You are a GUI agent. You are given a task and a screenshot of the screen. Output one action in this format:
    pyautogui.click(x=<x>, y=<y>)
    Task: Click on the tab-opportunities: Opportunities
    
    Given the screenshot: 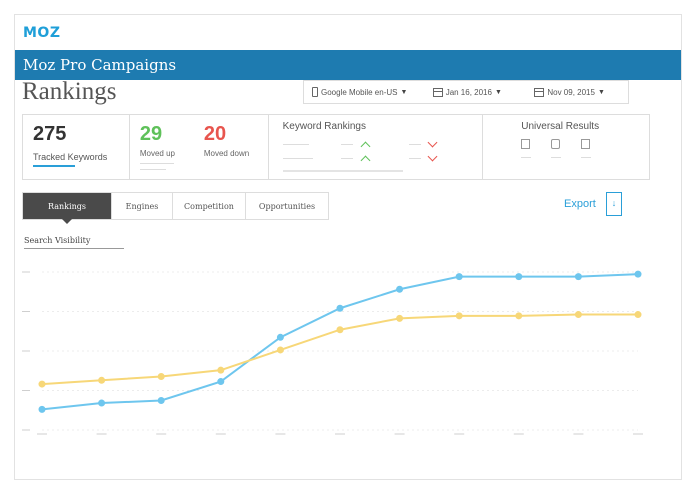 What is the action you would take?
    pyautogui.click(x=287, y=206)
    